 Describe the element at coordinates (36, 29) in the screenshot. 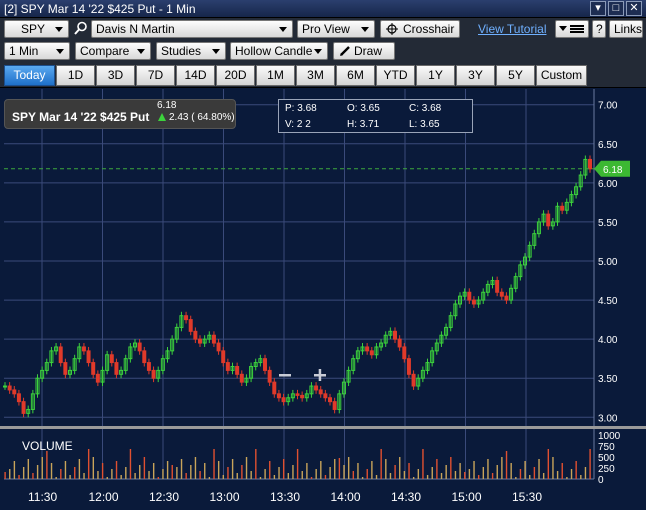

I see `symbol-select: SPY` at that location.